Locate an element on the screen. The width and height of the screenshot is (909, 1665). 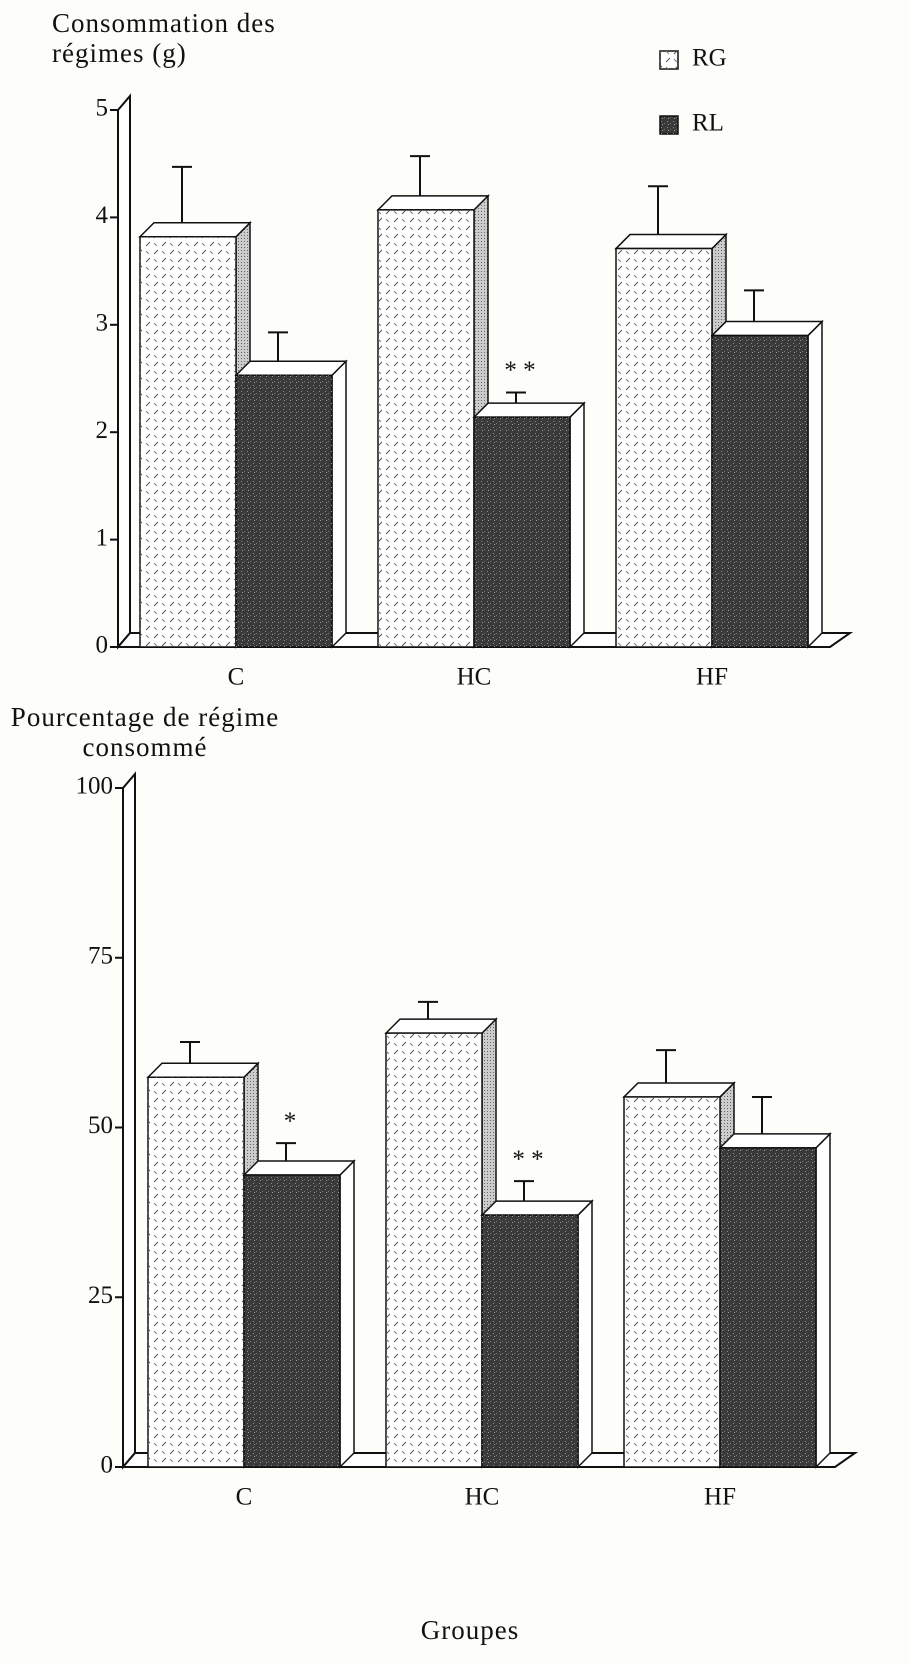
y-axis-label: Pourcentage de régime consommé is located at coordinates (145, 732).